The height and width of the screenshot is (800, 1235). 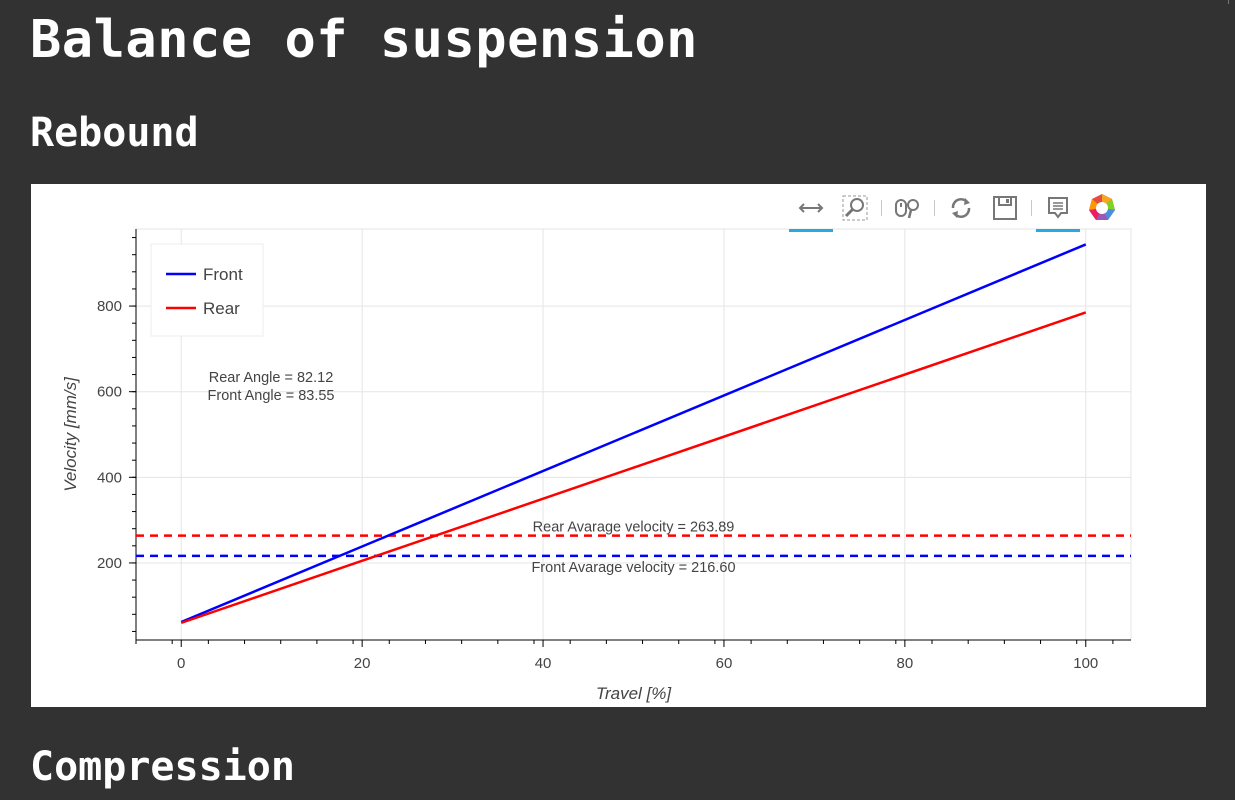 I want to click on box-zoom-icon, so click(x=855, y=208).